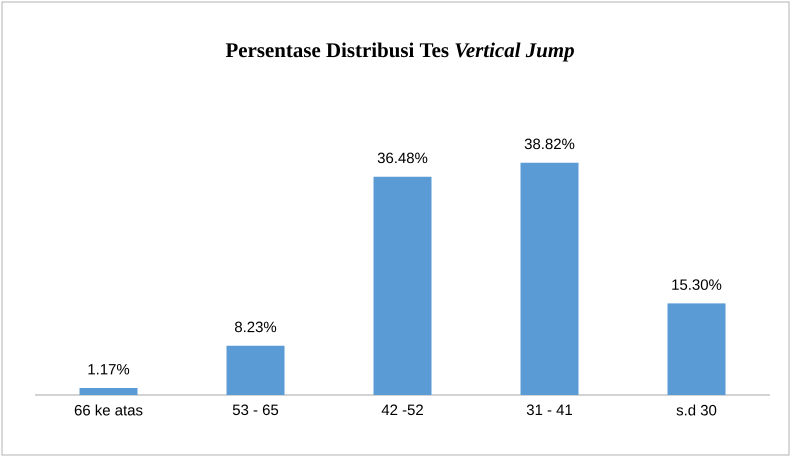 The width and height of the screenshot is (791, 457). What do you see at coordinates (402, 410) in the screenshot?
I see `x-tick-label: 42 -52` at bounding box center [402, 410].